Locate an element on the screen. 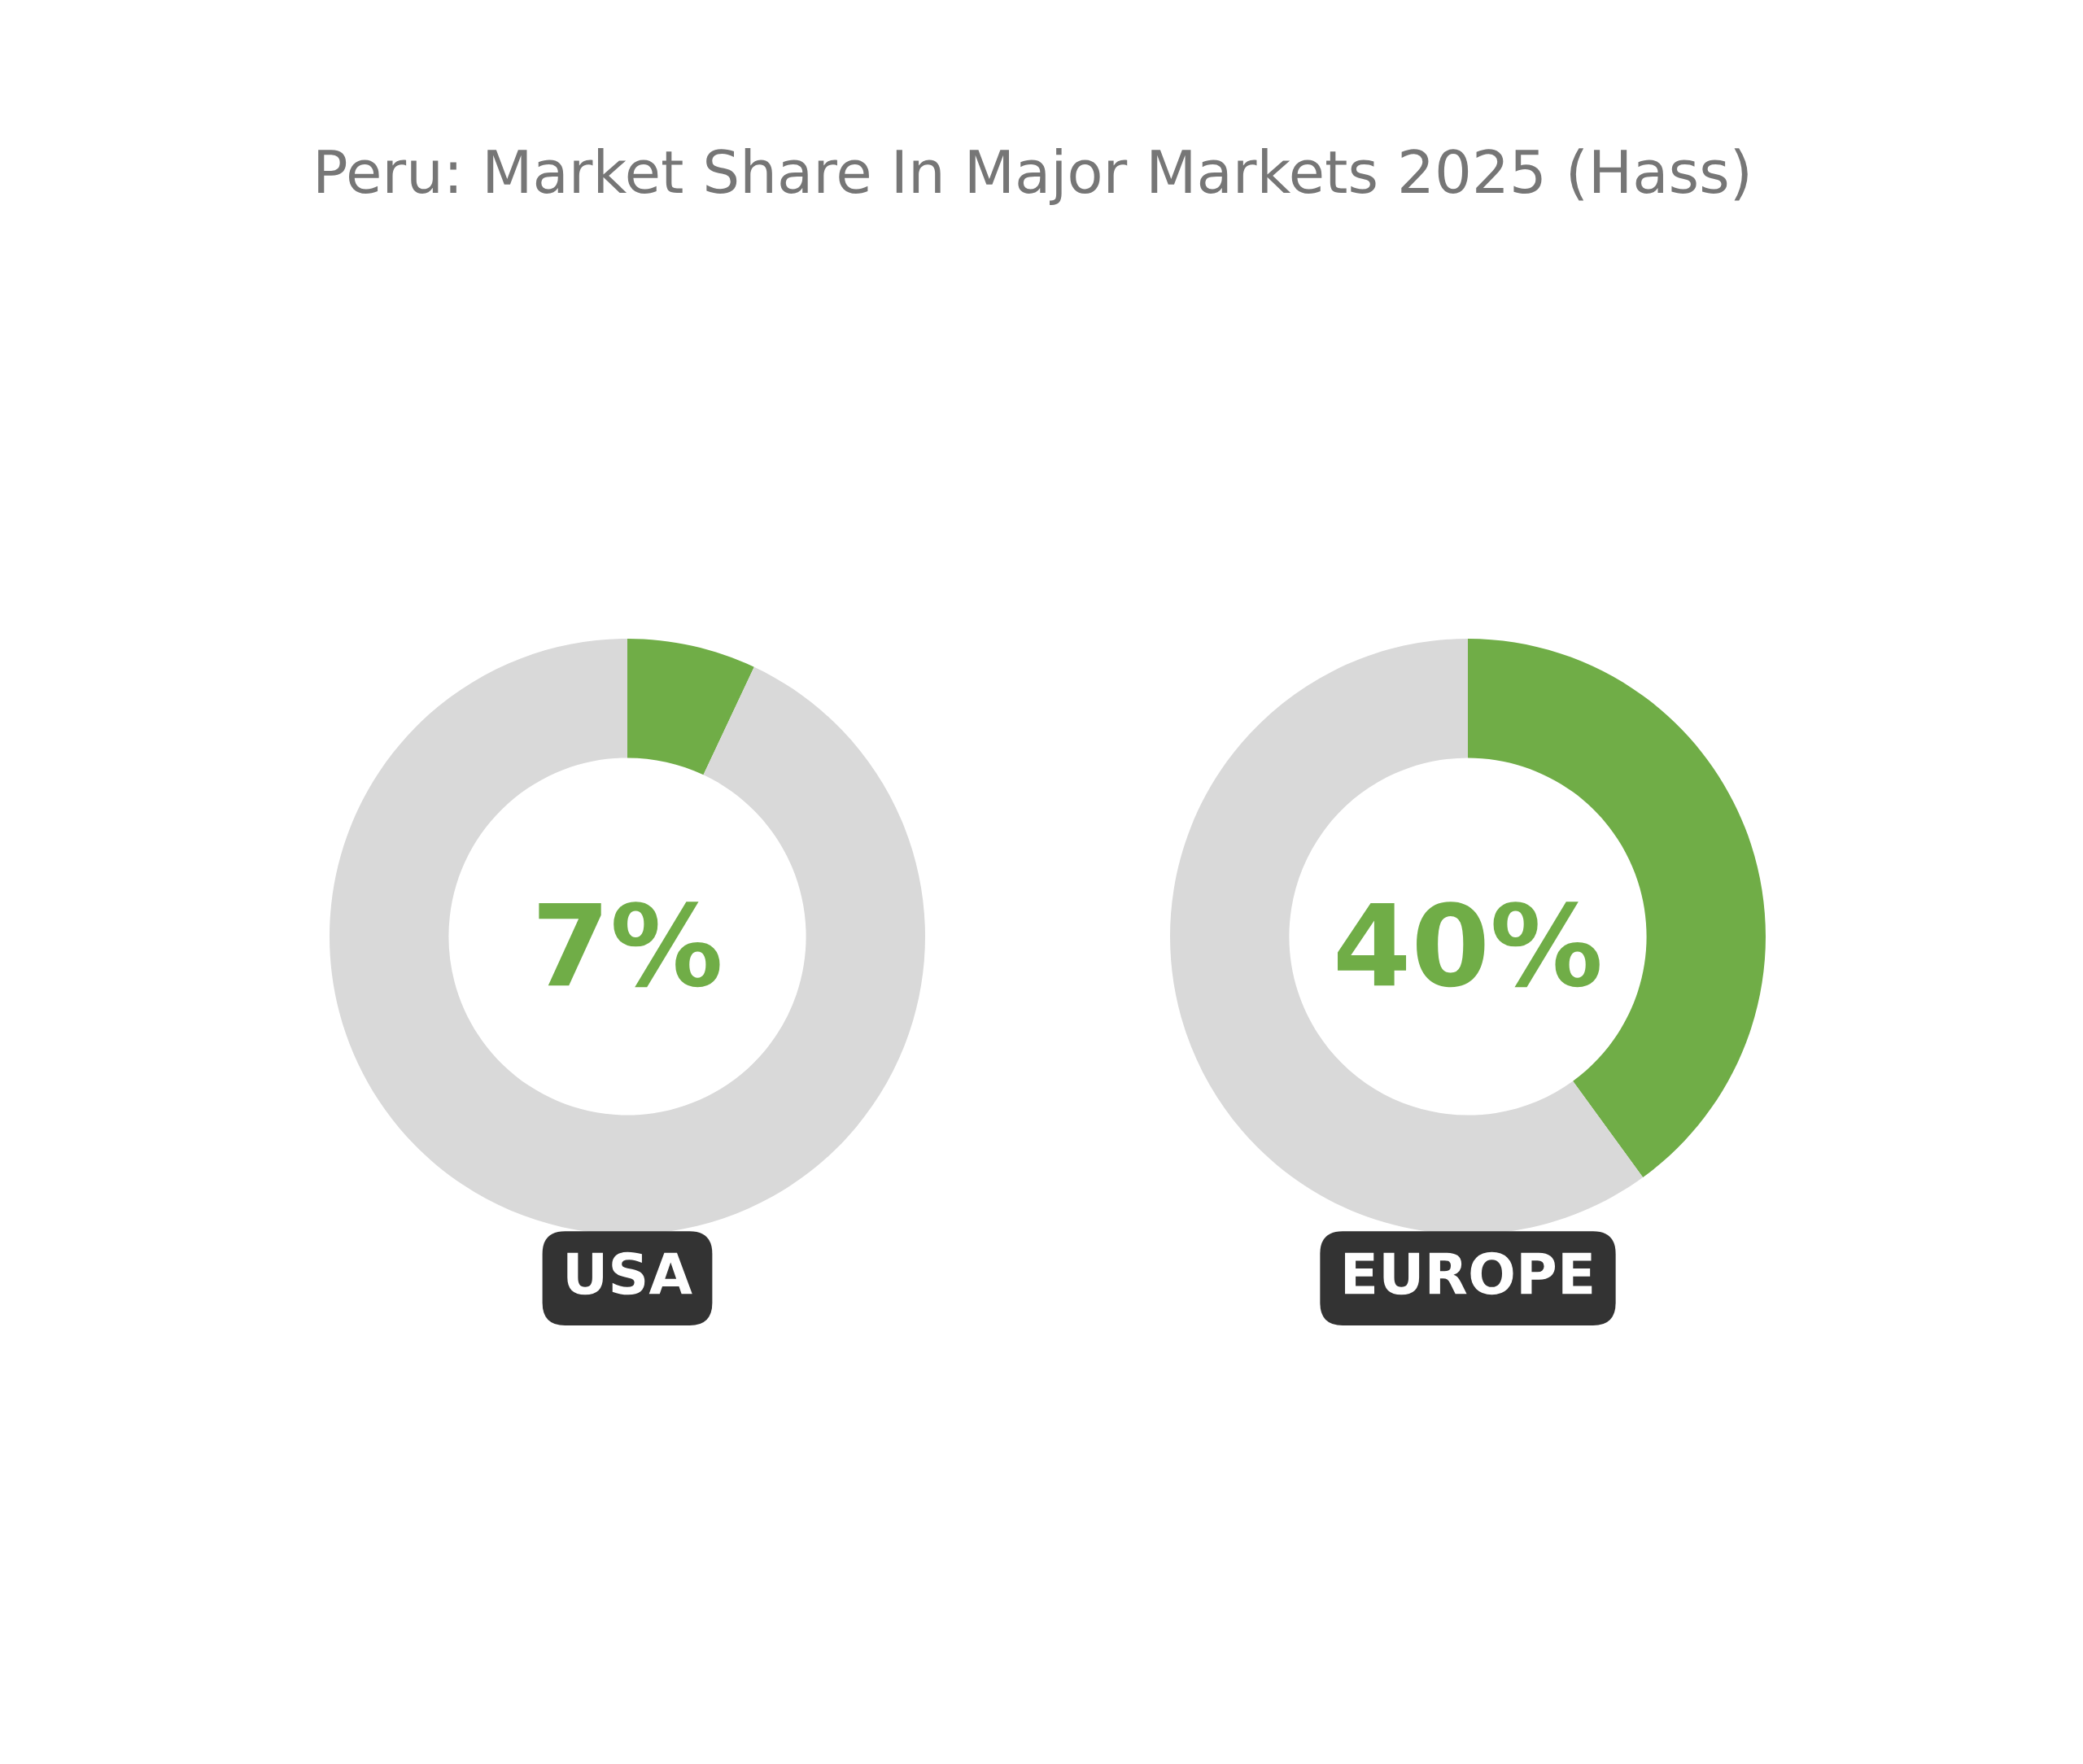 The width and height of the screenshot is (2083, 1764). text: 7% is located at coordinates (629, 945).